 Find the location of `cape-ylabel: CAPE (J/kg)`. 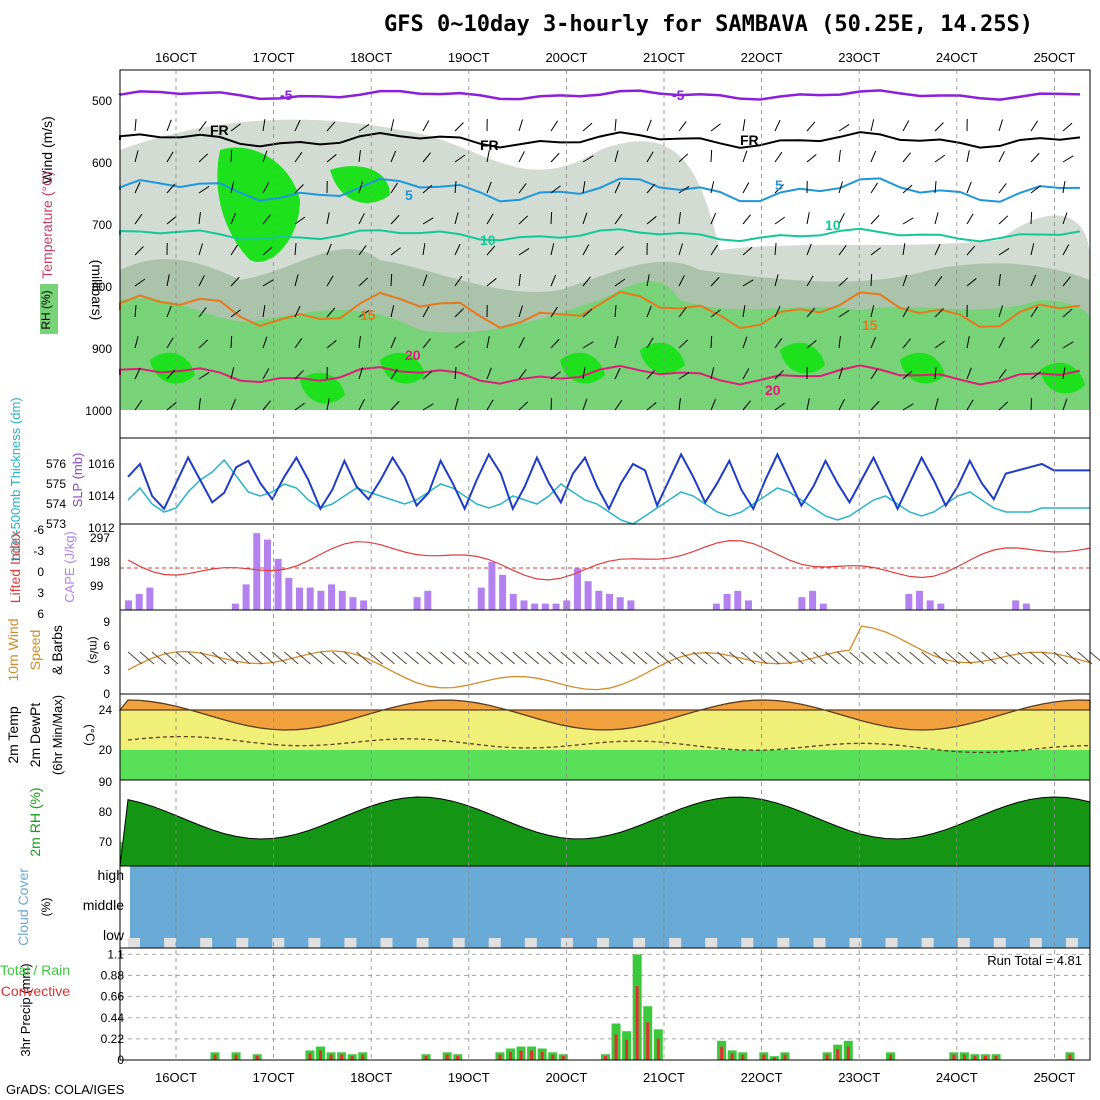

cape-ylabel: CAPE (J/kg) is located at coordinates (69, 567).